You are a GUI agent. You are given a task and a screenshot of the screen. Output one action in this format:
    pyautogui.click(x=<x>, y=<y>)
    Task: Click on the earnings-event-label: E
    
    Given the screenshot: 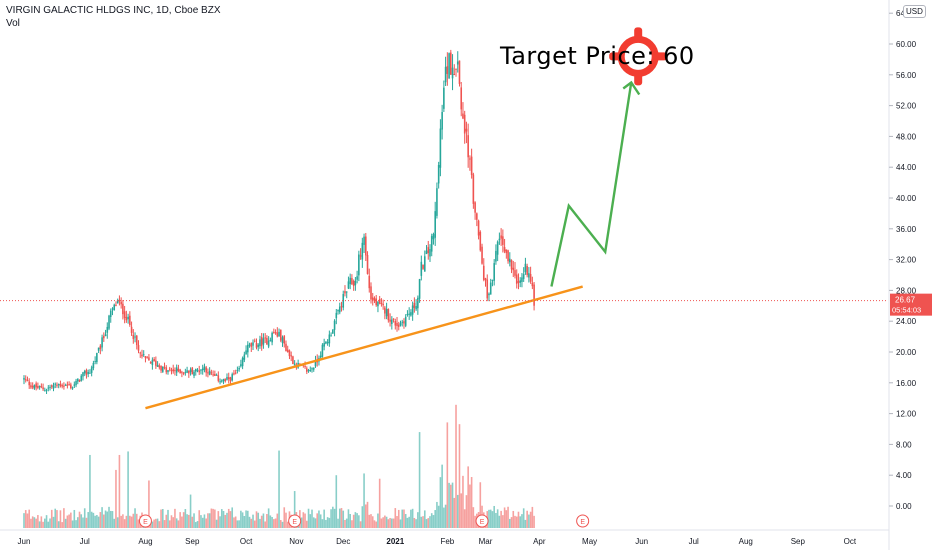 What is the action you would take?
    pyautogui.click(x=582, y=522)
    